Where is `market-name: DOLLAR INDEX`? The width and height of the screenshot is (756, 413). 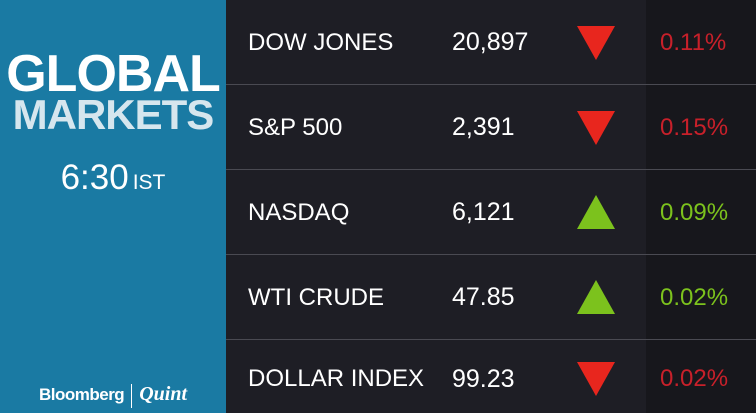
market-name: DOLLAR INDEX is located at coordinates (336, 378).